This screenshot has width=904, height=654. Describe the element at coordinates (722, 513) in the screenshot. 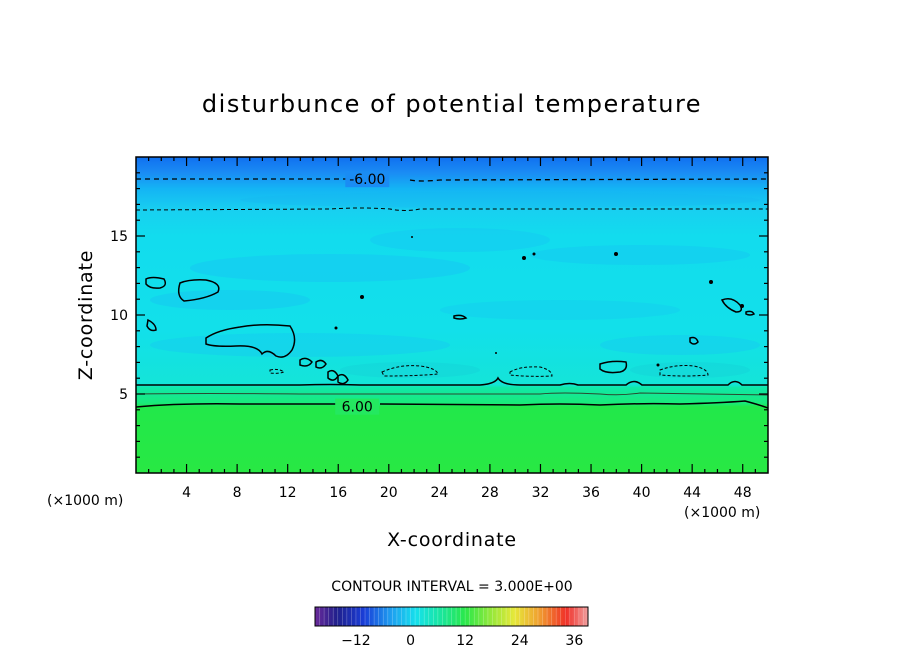

I see `x-unit-label: (×1000 m)` at that location.